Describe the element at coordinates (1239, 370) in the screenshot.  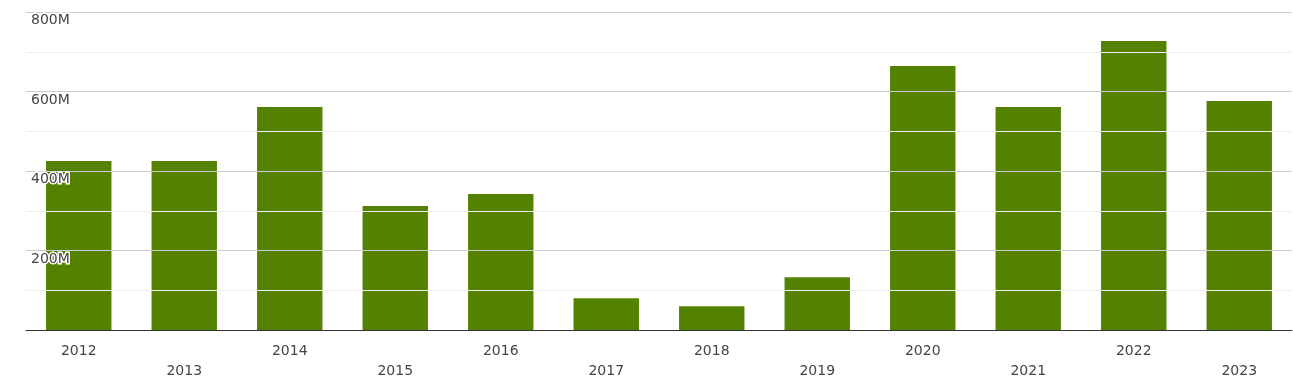
I see `x-tick-label: 2023` at that location.